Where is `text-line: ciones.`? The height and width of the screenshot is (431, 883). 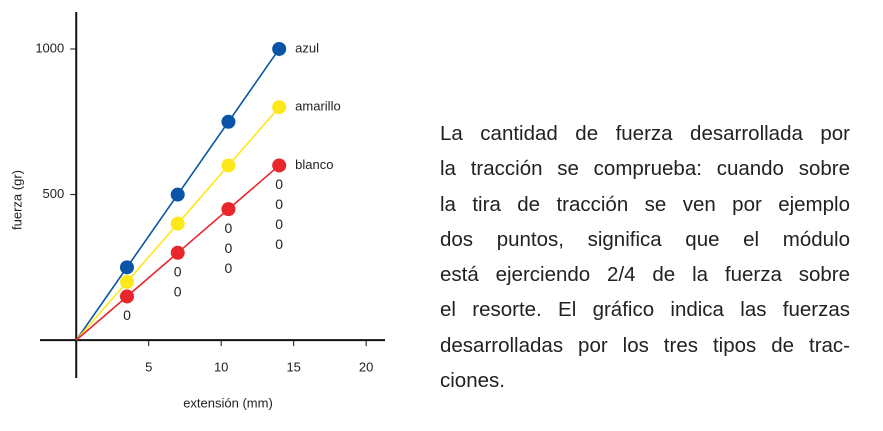 text-line: ciones. is located at coordinates (472, 381).